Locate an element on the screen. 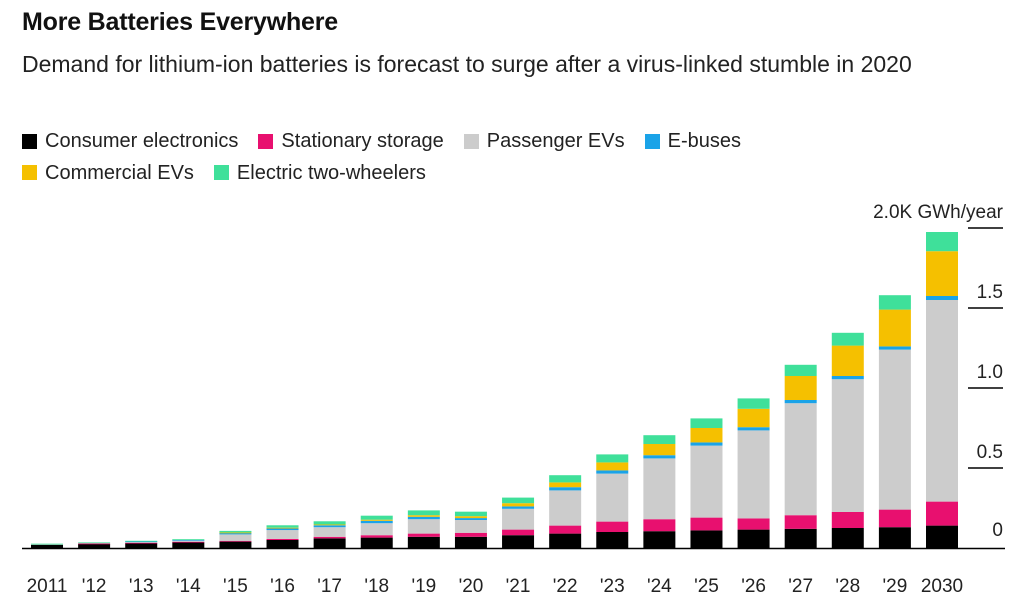  x-tick-label: '19 is located at coordinates (423, 586).